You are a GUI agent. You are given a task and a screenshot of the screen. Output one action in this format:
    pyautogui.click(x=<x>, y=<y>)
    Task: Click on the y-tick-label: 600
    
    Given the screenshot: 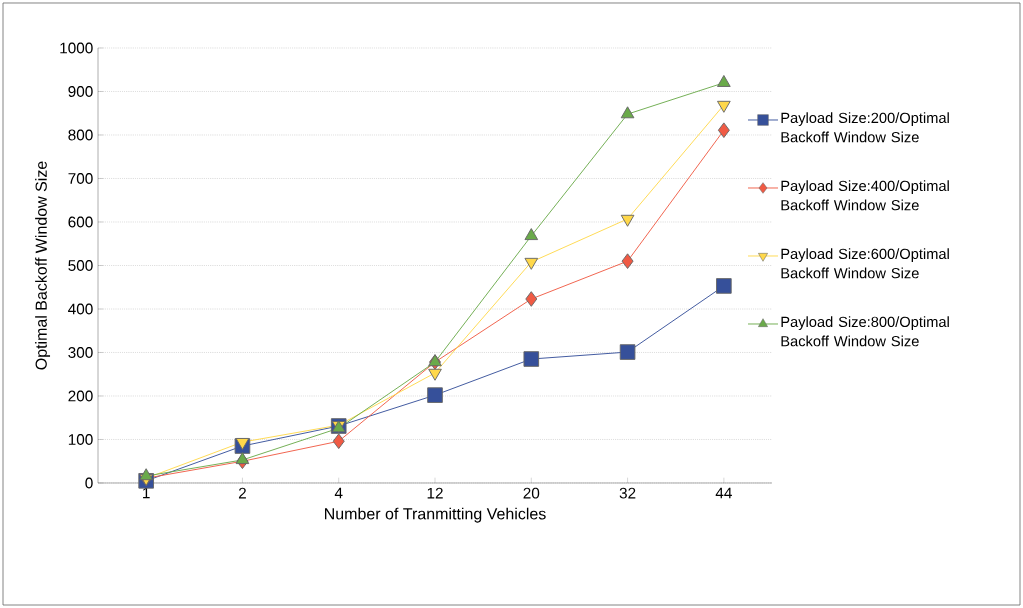 What is the action you would take?
    pyautogui.click(x=80, y=222)
    